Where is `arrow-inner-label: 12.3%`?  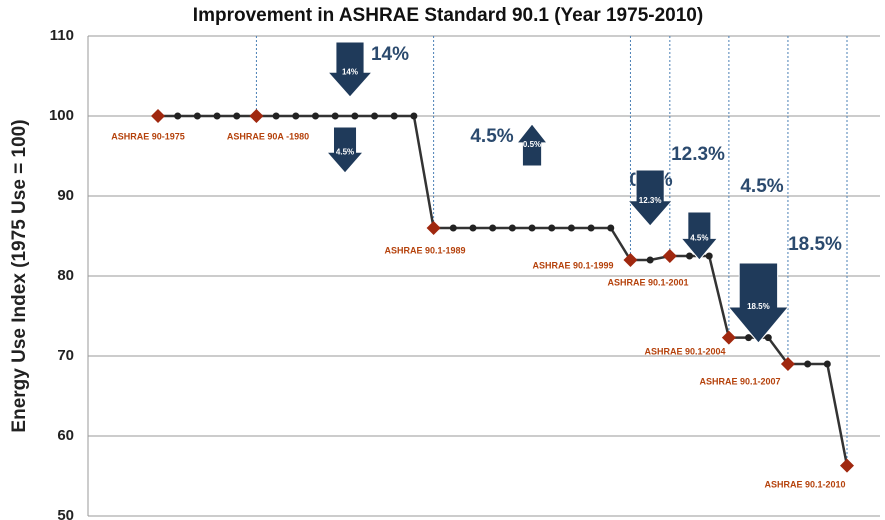 arrow-inner-label: 12.3% is located at coordinates (650, 200).